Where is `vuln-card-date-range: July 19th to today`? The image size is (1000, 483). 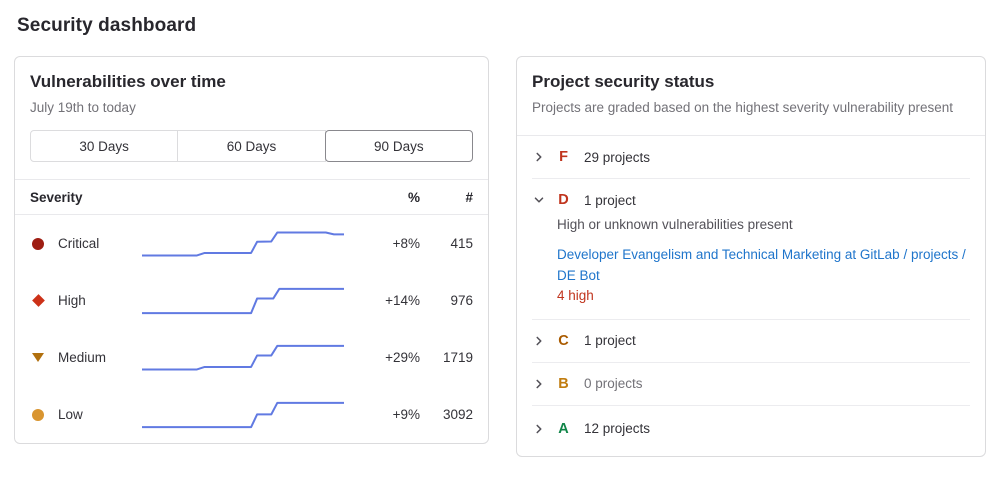 vuln-card-date-range: July 19th to today is located at coordinates (83, 107).